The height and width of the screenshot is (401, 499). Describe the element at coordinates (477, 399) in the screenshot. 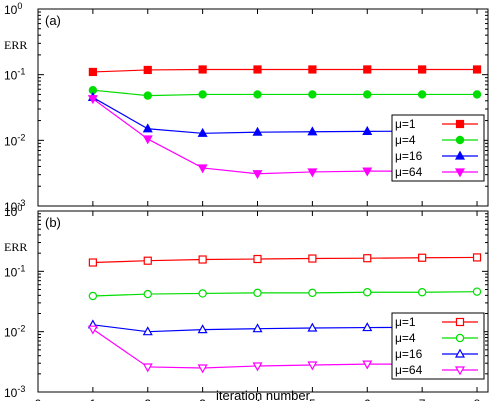

I see `x-tick-label: 8` at that location.